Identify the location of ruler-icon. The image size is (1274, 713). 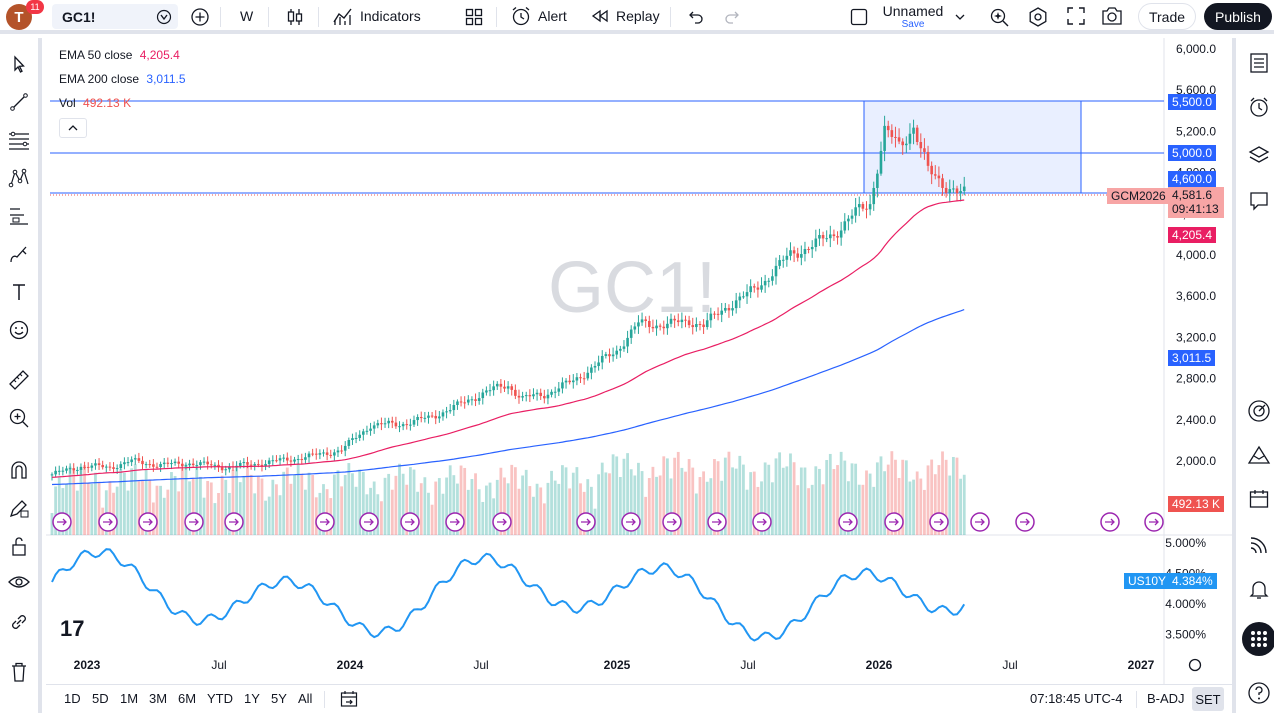
(19, 380).